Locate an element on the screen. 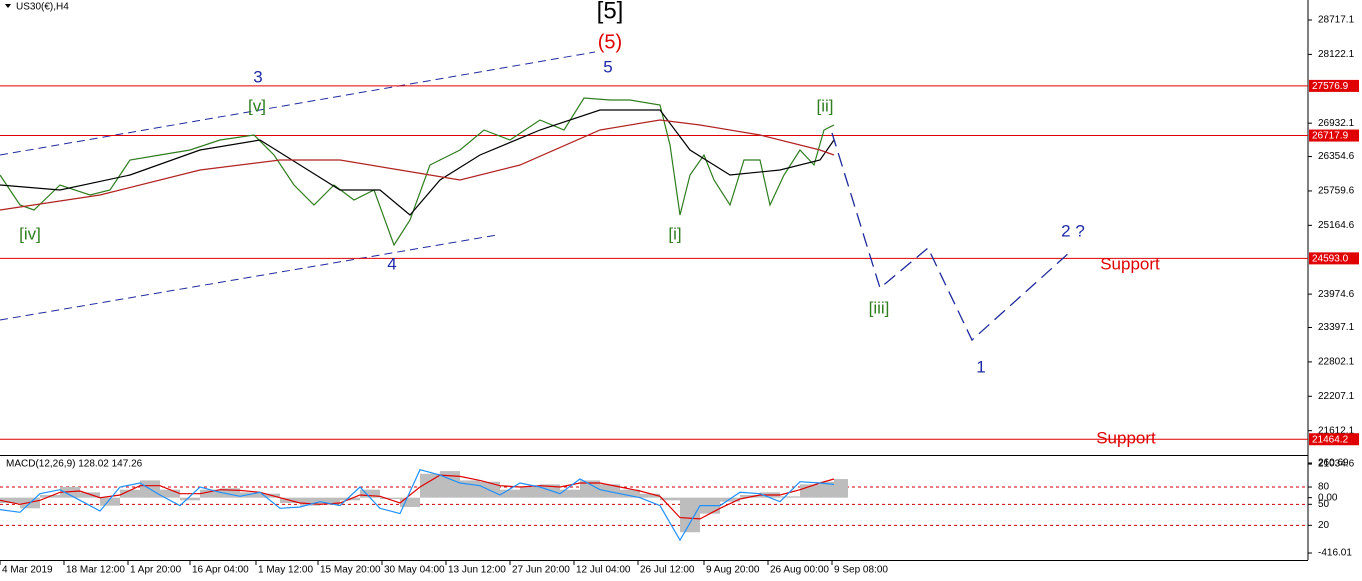  y-tick-label: -416.01 is located at coordinates (1335, 553).